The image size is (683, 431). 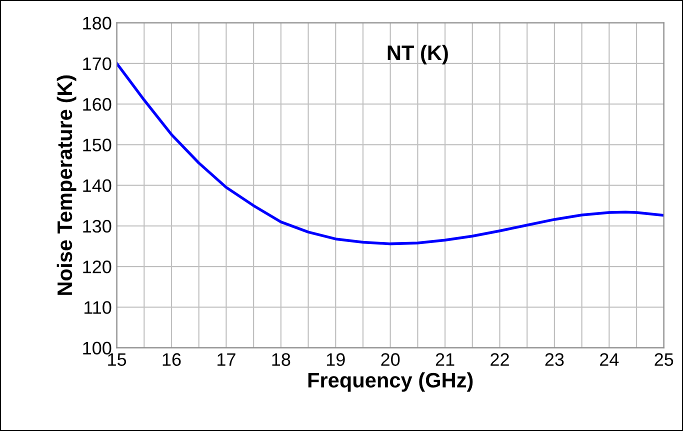 I want to click on x-tick-label: 18, so click(x=281, y=359).